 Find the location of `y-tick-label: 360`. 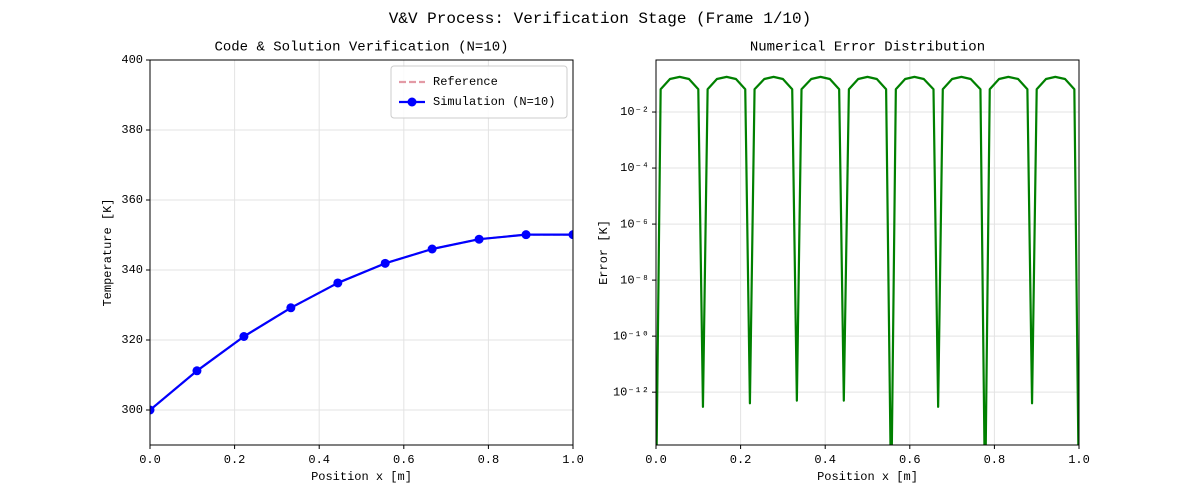

y-tick-label: 360 is located at coordinates (132, 200).